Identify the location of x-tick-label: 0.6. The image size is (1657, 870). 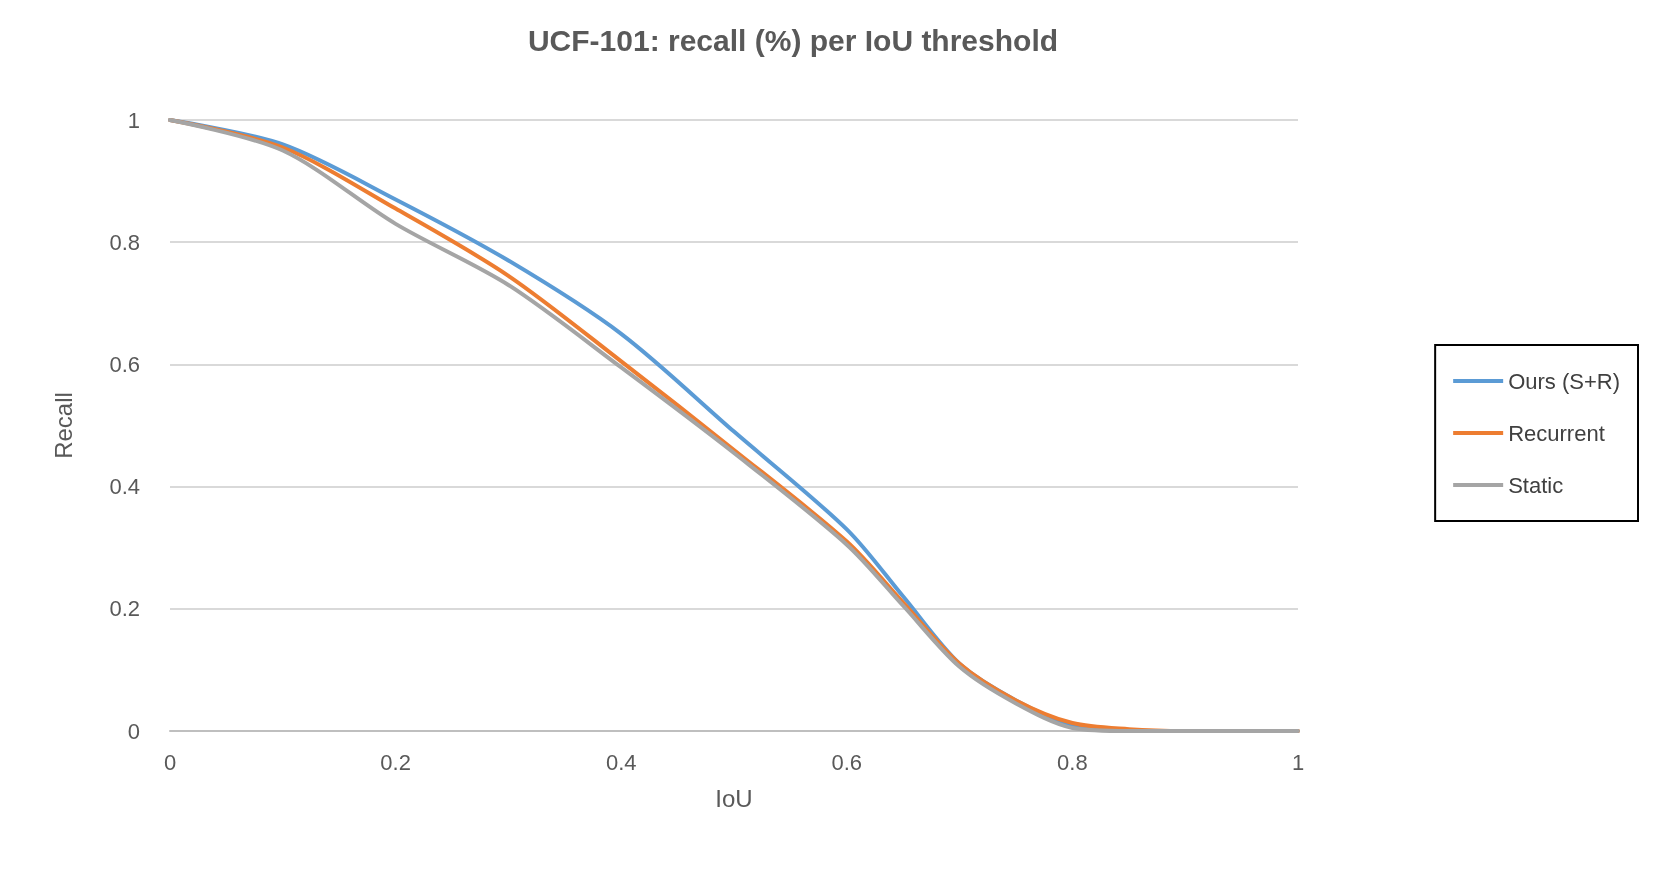
(847, 762).